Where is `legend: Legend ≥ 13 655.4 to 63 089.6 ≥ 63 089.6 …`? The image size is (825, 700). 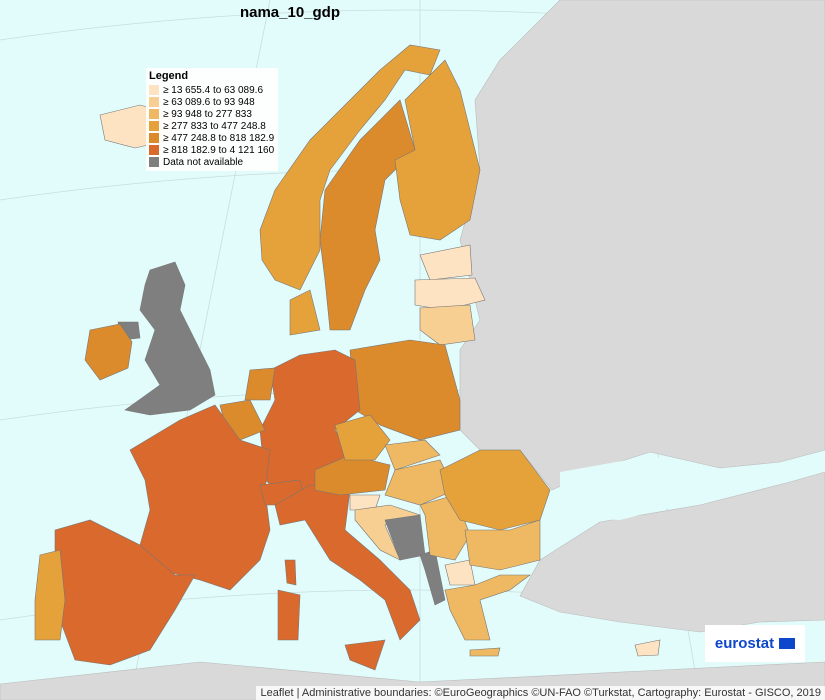 legend: Legend ≥ 13 655.4 to 63 089.6 ≥ 63 089.6 … is located at coordinates (212, 119).